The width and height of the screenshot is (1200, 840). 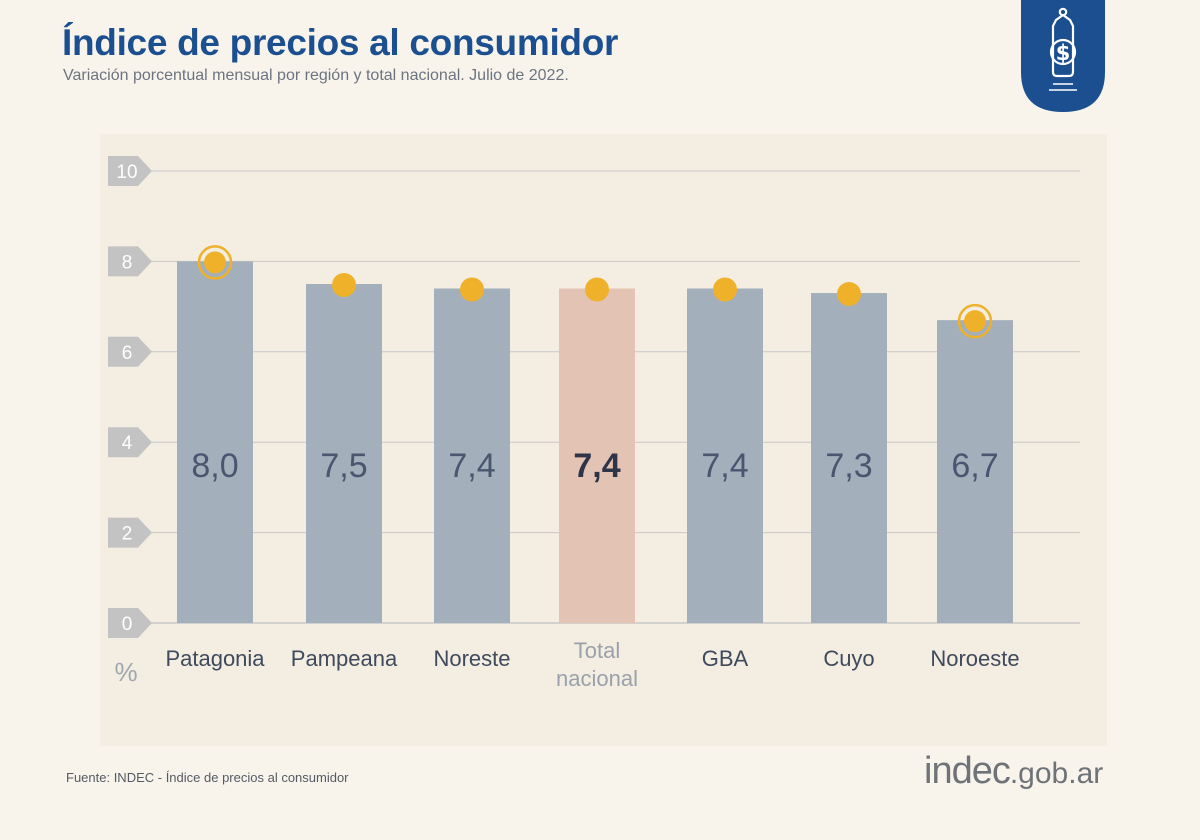 I want to click on x-label-gba: GBA, so click(x=725, y=658).